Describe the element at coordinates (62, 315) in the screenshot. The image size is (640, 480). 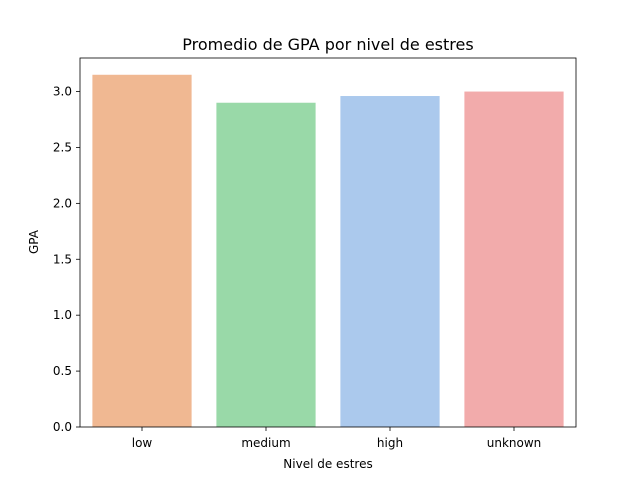
I see `y-tick-label: 1.0` at that location.